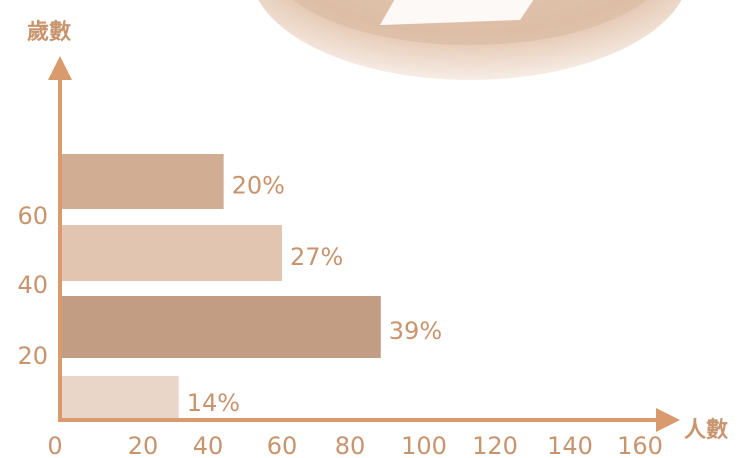 The width and height of the screenshot is (747, 458). I want to click on data-label-4: 20%, so click(258, 186).